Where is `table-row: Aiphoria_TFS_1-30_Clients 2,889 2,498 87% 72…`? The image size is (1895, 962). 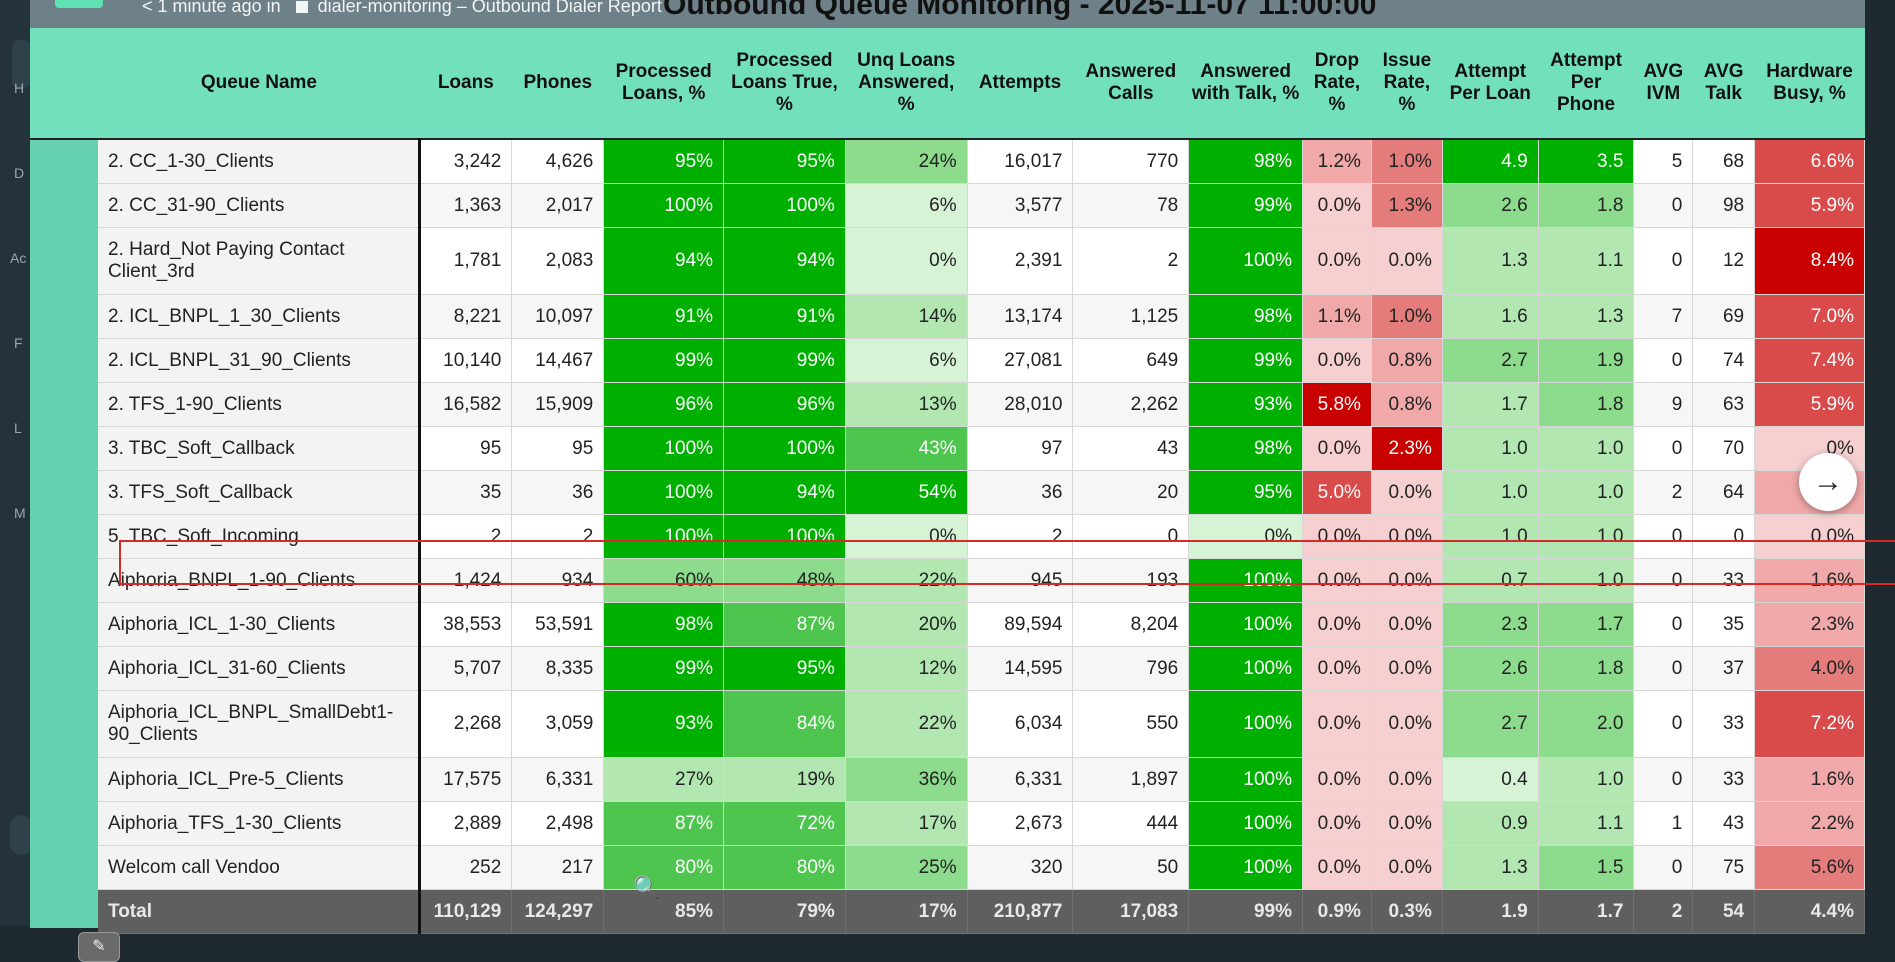
table-row: Aiphoria_TFS_1-30_Clients 2,889 2,498 87% 72… is located at coordinates (981, 823).